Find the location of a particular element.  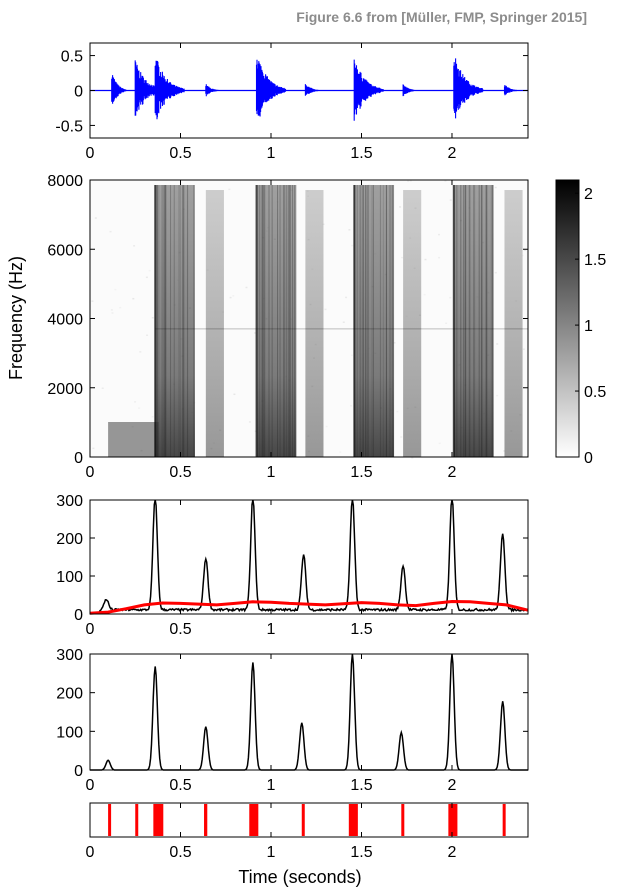

y-tick-label: 4000 is located at coordinates (65, 320).